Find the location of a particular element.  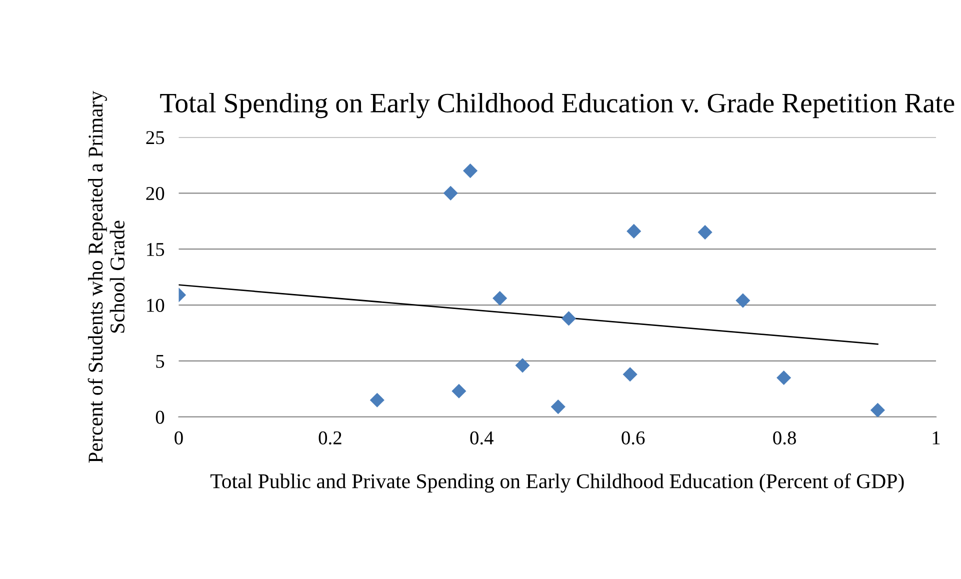

x-tick-label: 0.2 is located at coordinates (330, 438).